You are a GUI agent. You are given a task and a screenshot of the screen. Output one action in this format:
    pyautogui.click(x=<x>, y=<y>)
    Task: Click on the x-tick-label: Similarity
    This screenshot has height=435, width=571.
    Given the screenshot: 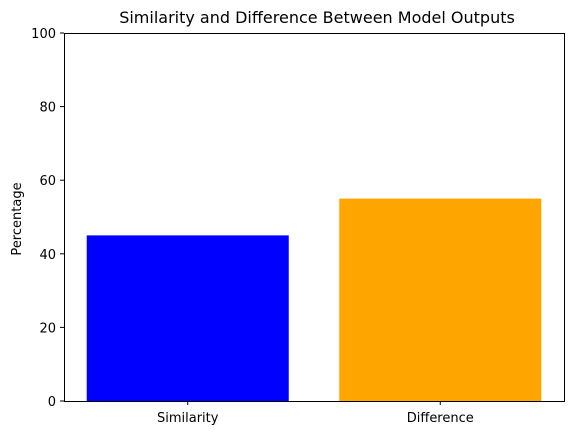 What is the action you would take?
    pyautogui.click(x=188, y=418)
    